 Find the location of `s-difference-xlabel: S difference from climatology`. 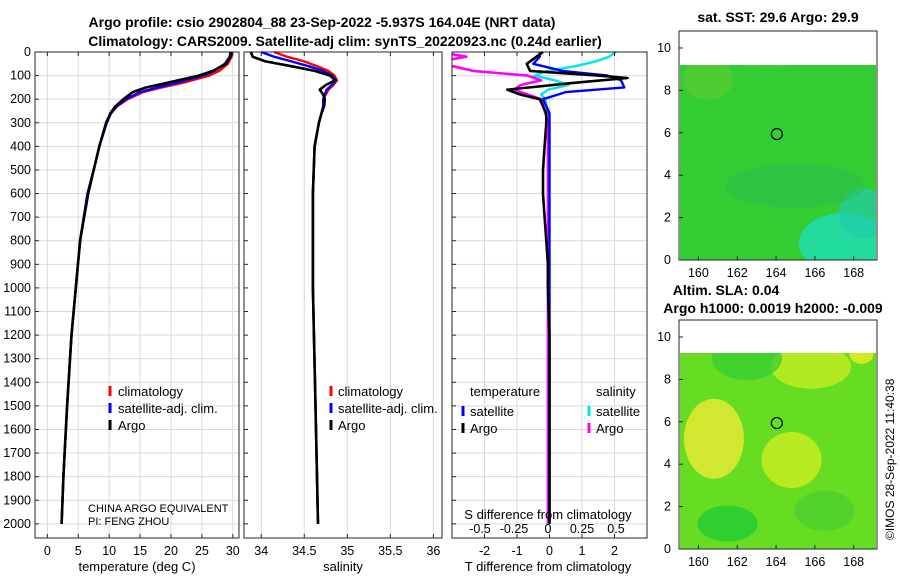

s-difference-xlabel: S difference from climatology is located at coordinates (548, 514).